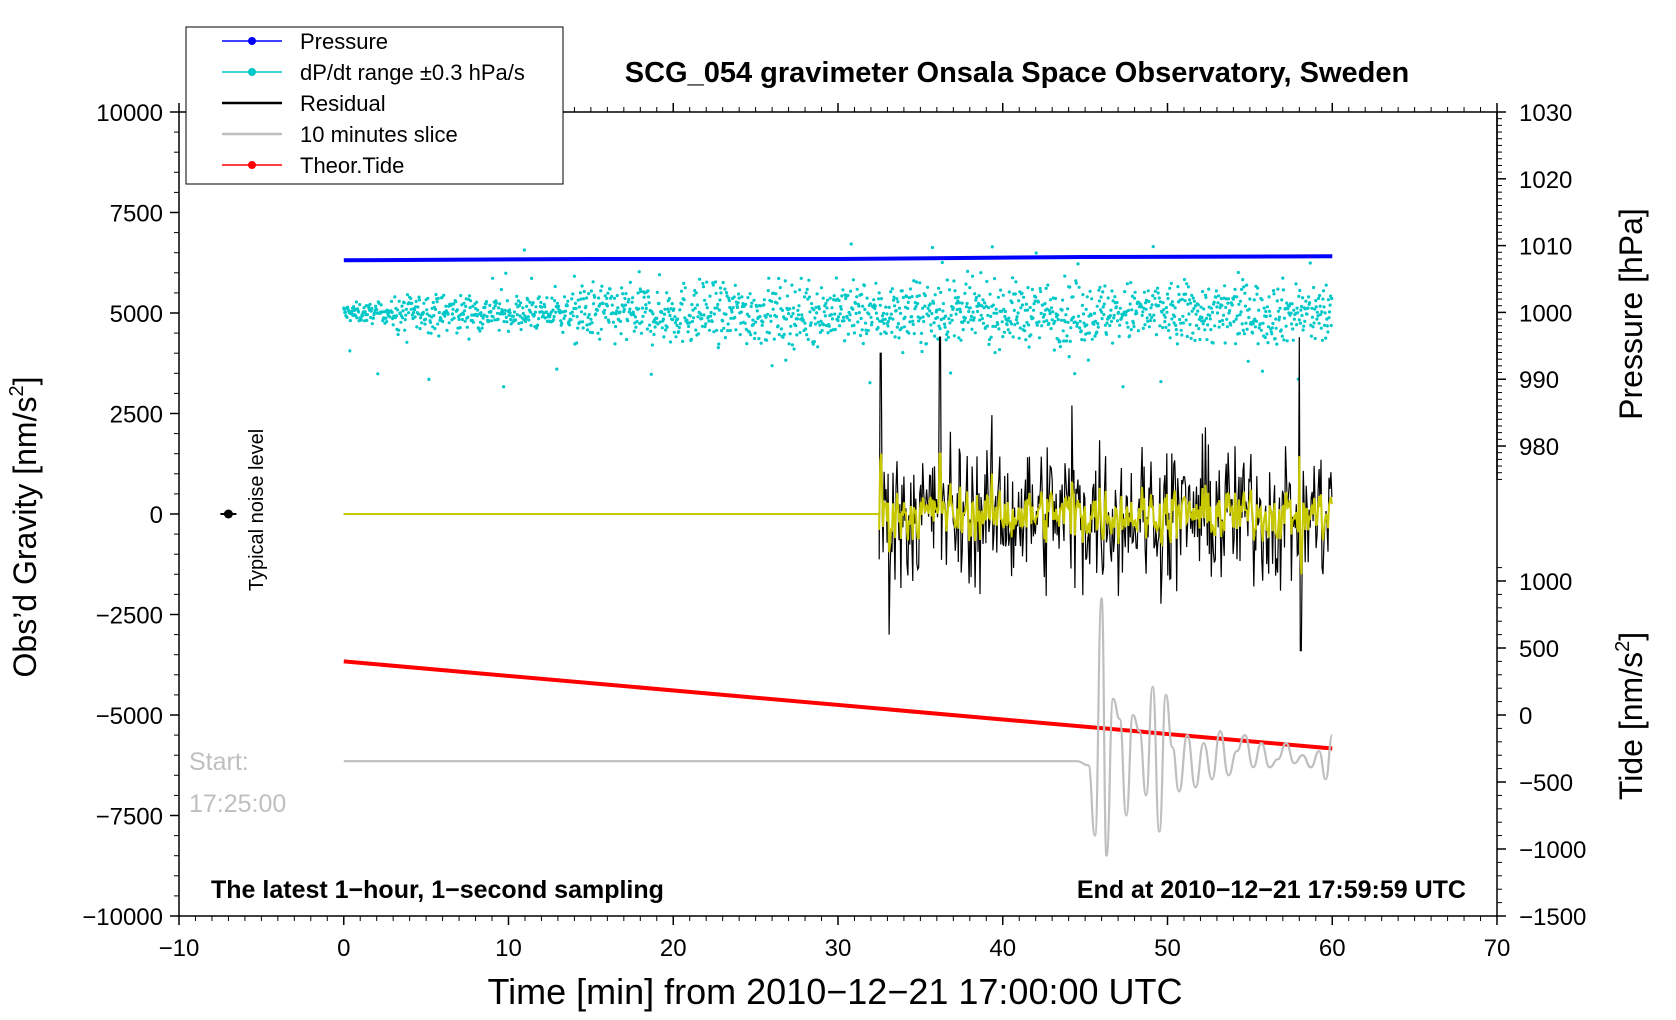 The image size is (1676, 1020). I want to click on y-tick-label: −7500, so click(129, 817).